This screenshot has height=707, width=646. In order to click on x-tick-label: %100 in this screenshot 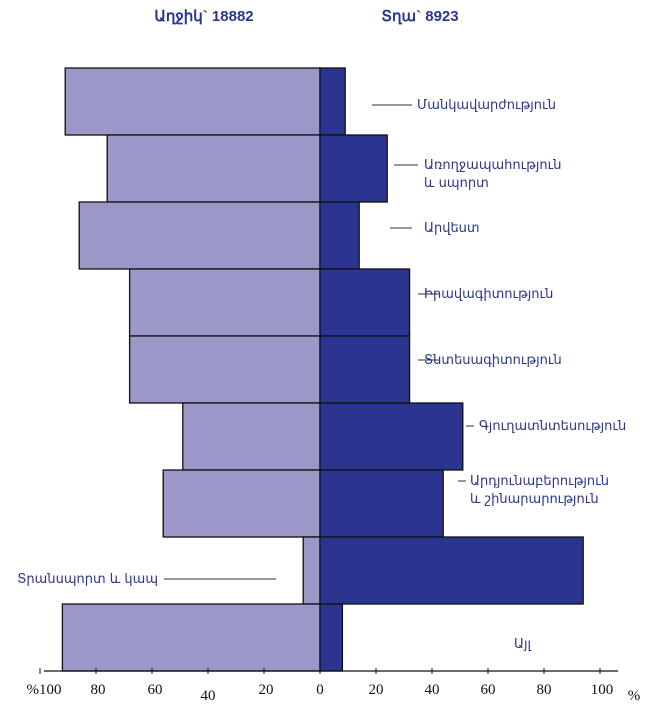, I will do `click(44, 690)`.